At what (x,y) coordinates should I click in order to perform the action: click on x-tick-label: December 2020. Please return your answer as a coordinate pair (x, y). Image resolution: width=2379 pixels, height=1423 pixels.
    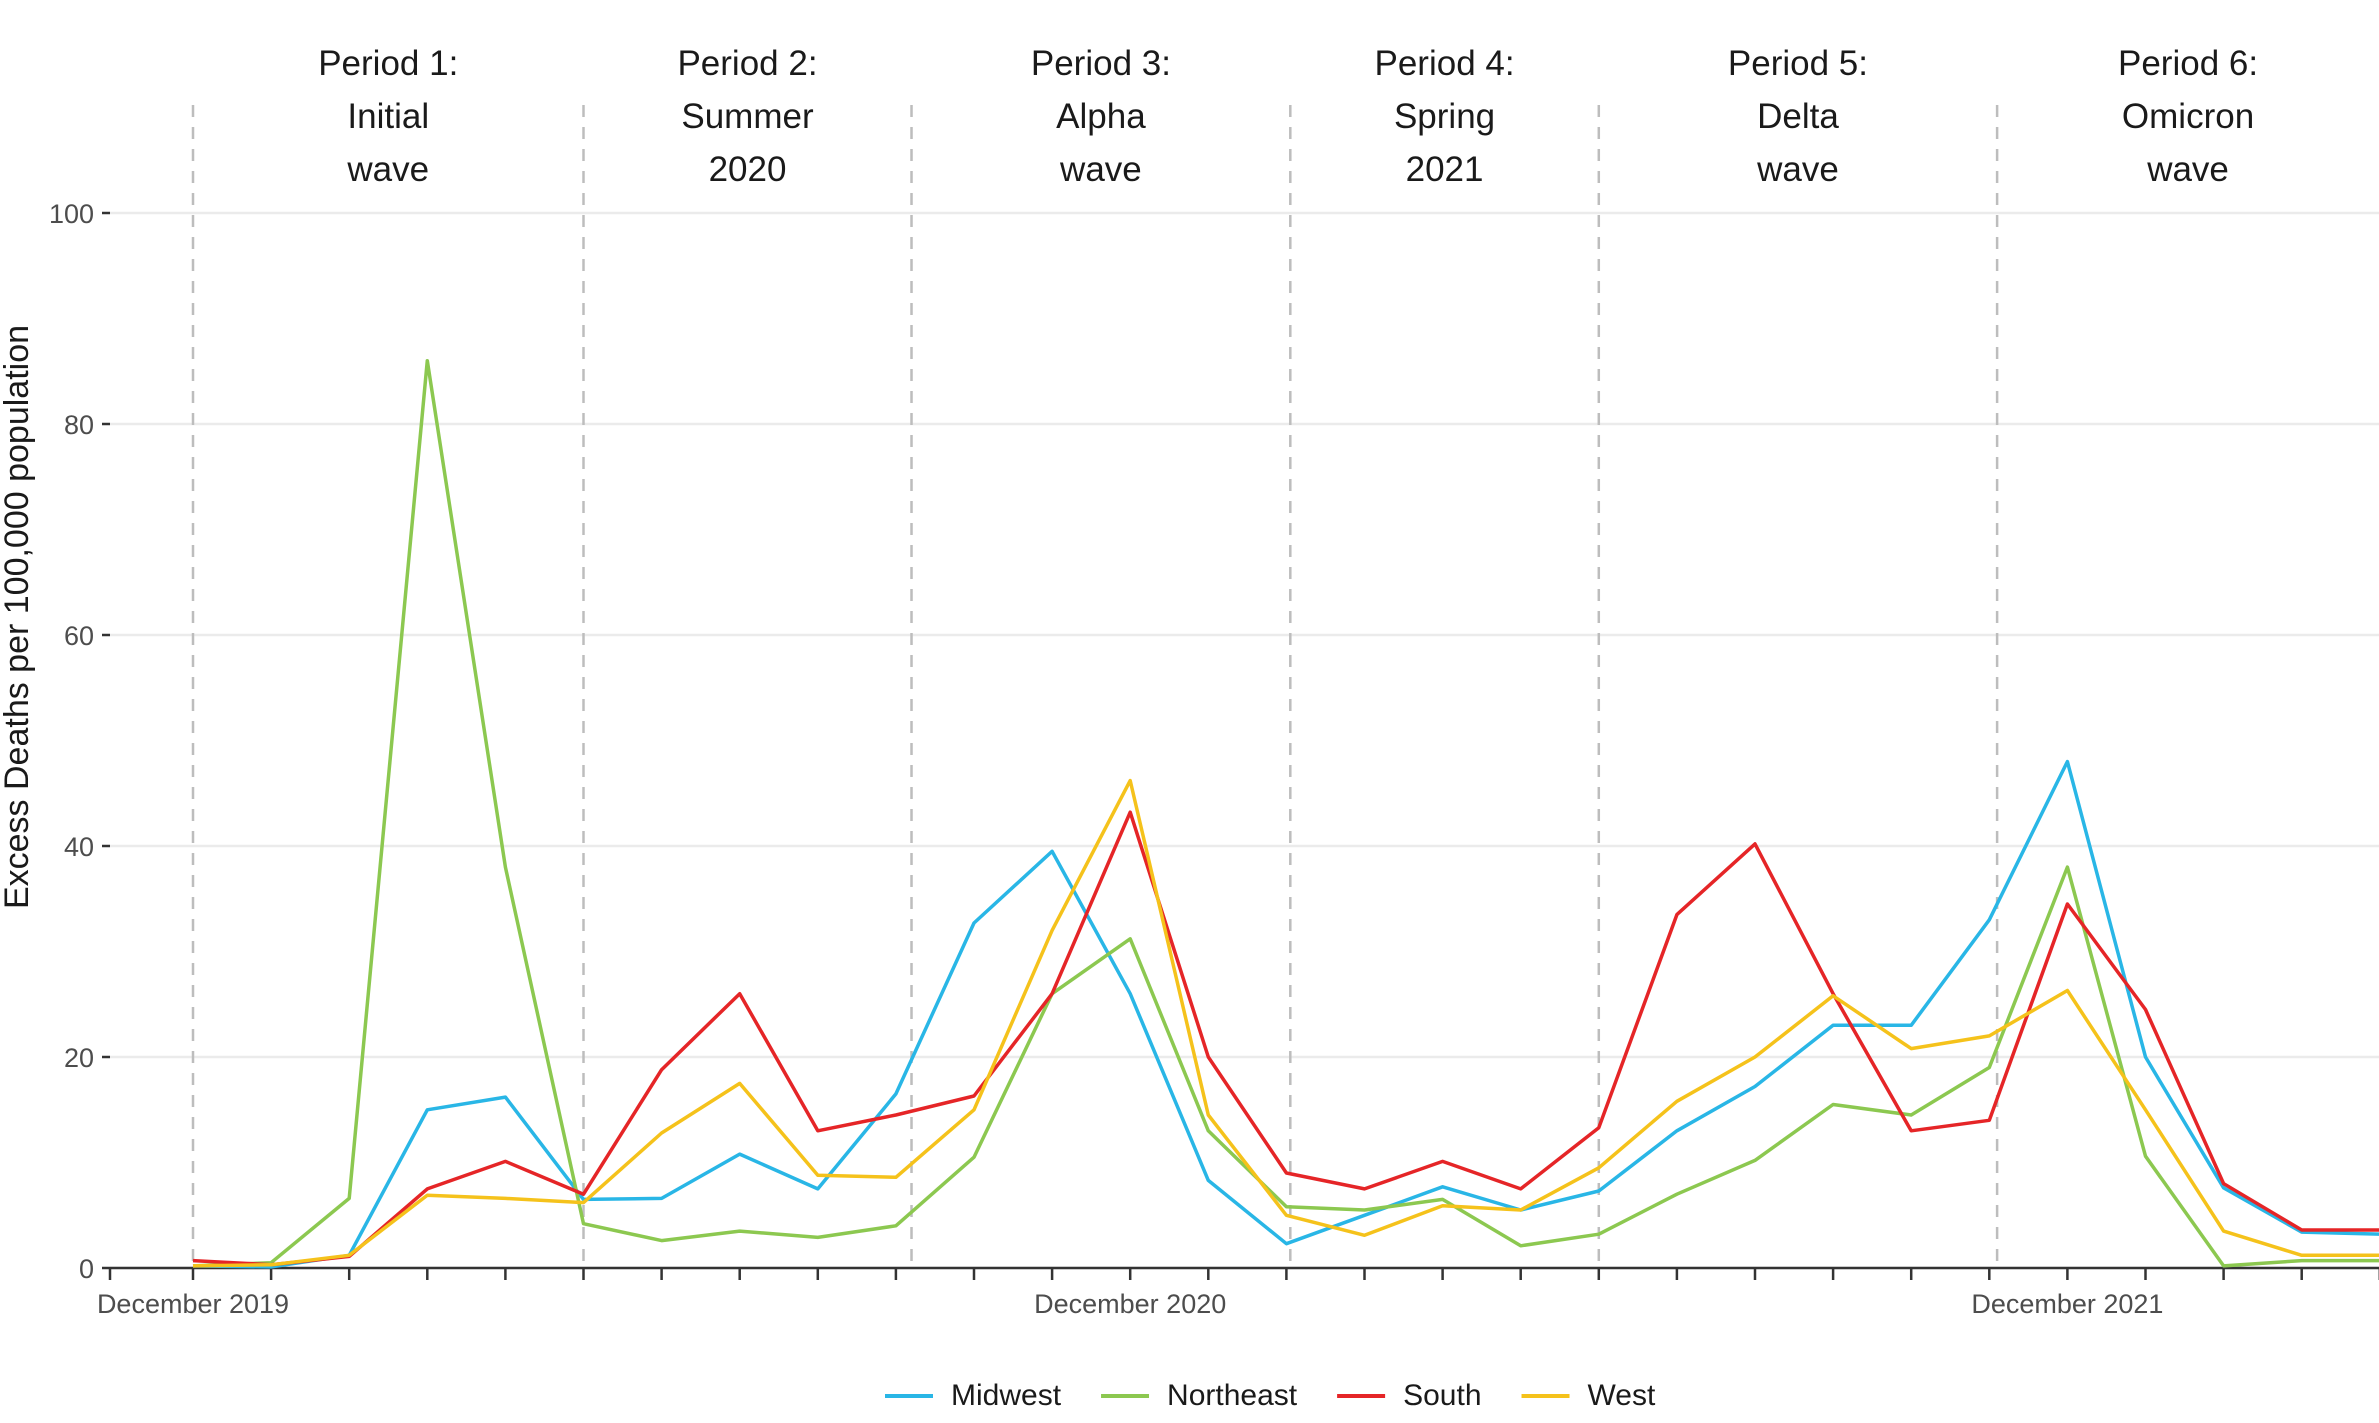
    Looking at the image, I should click on (1130, 1304).